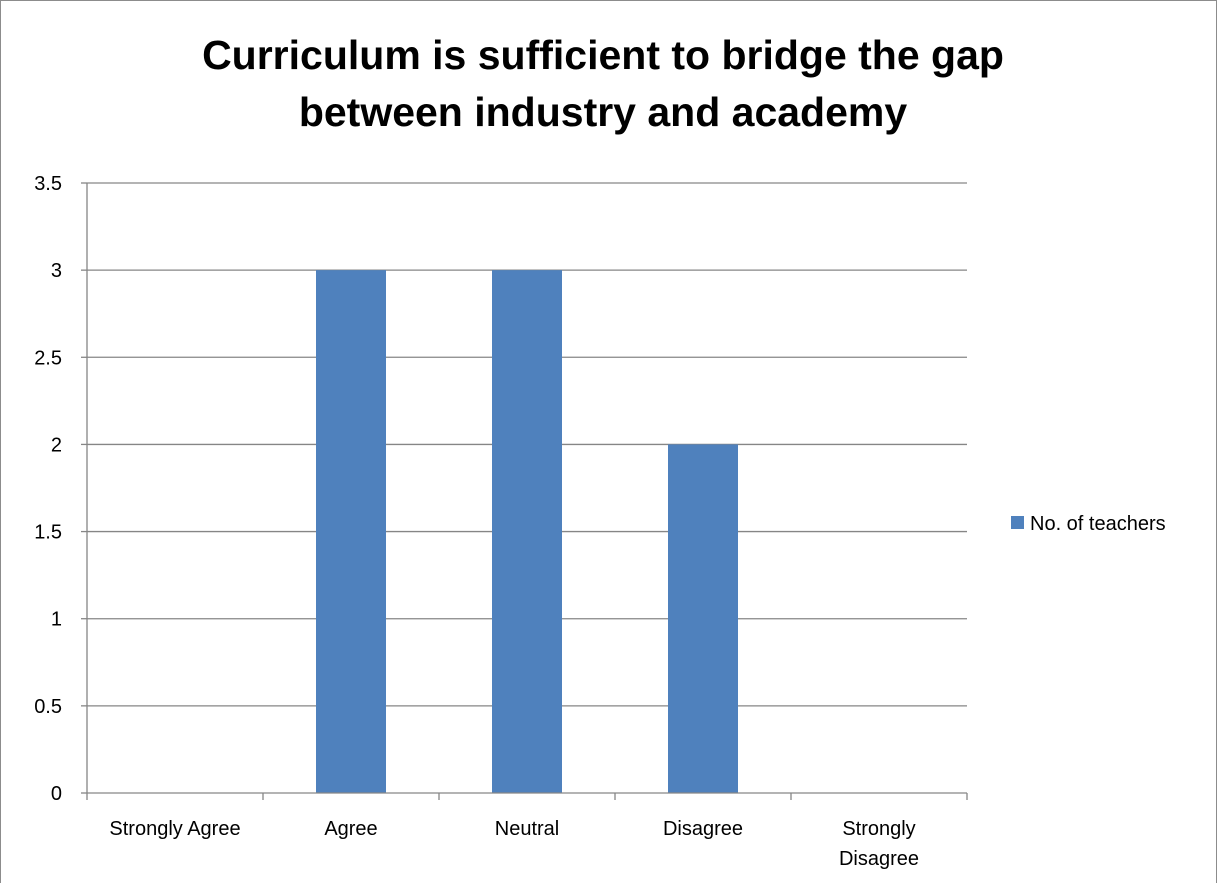  I want to click on legend: No. of teachers, so click(1088, 524).